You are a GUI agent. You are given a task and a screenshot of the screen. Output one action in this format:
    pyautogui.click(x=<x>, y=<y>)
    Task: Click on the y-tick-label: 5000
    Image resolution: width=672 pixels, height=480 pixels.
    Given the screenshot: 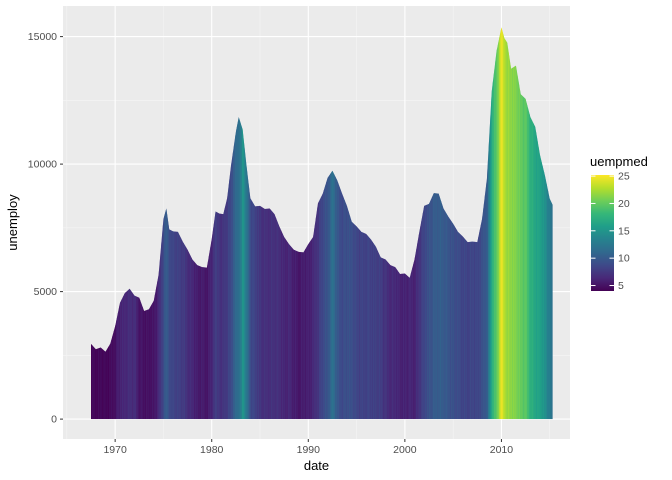 What is the action you would take?
    pyautogui.click(x=46, y=292)
    